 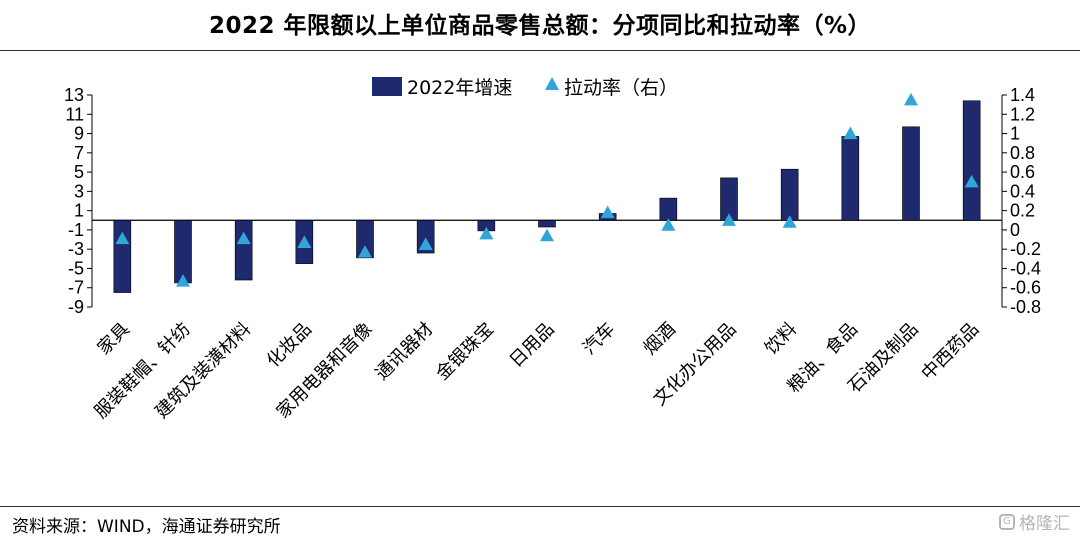 I want to click on left-axis-tick-label: 7, so click(x=79, y=153).